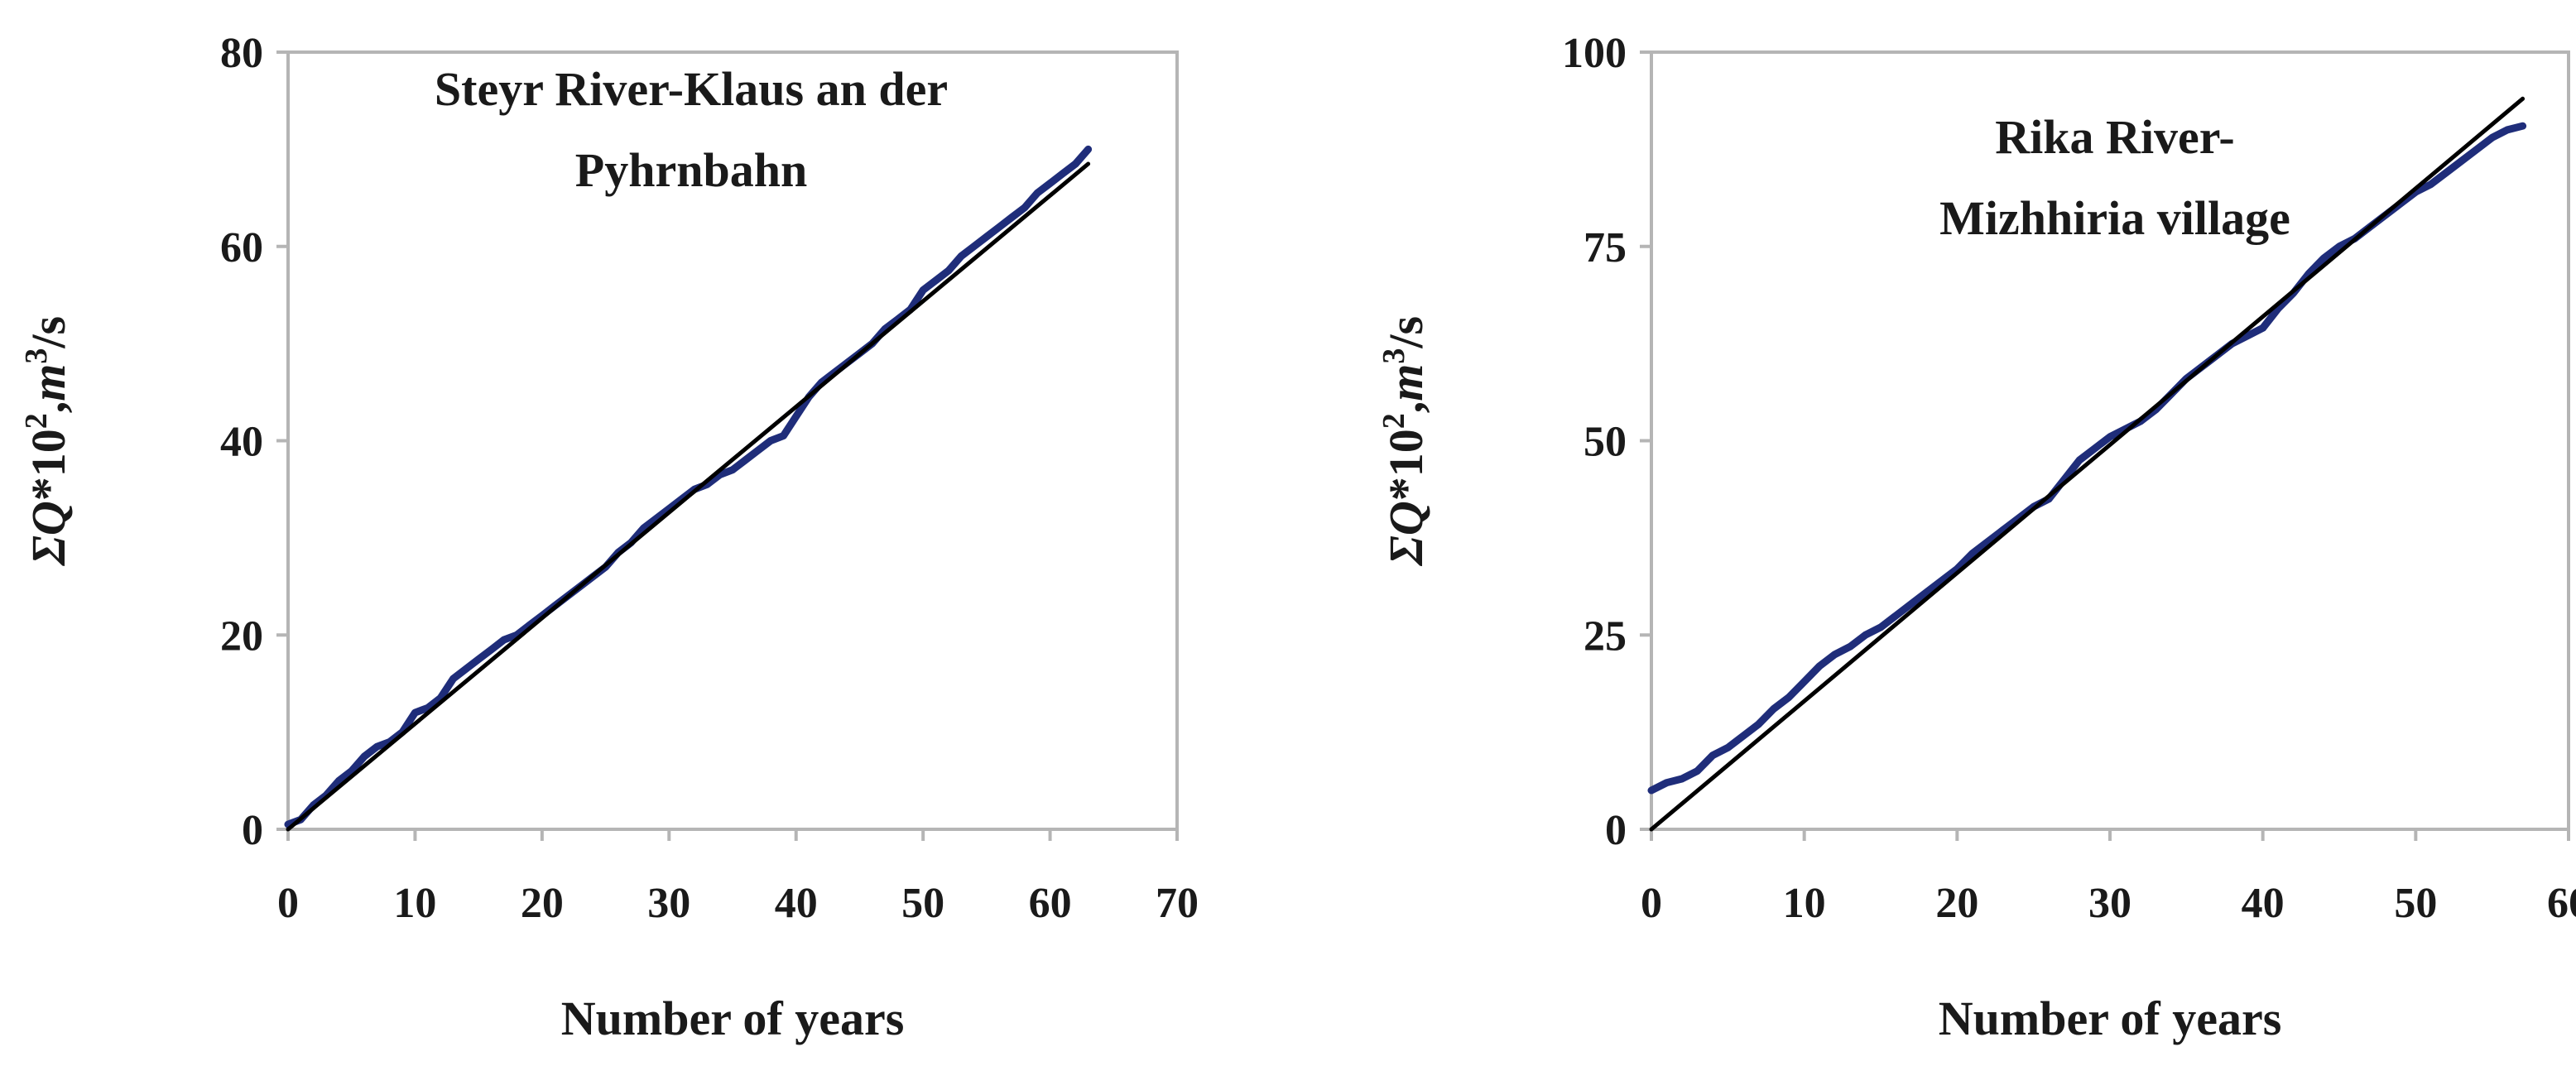  I want to click on y-tick-label: 20, so click(241, 636).